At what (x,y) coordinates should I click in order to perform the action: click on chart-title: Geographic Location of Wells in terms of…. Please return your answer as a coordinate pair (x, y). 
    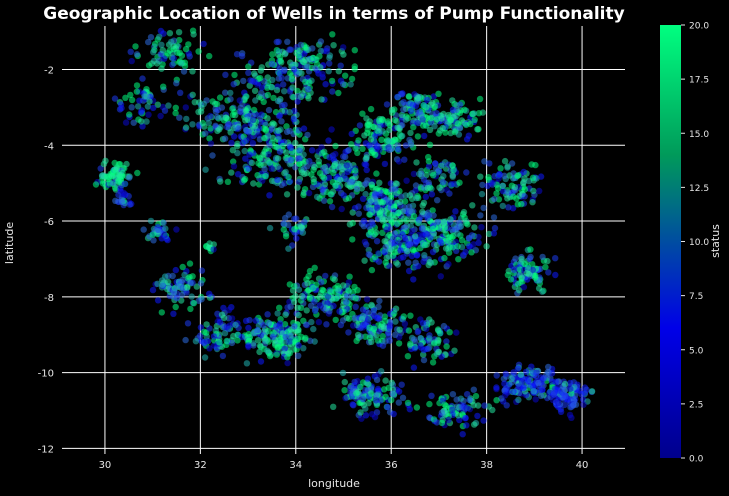
    Looking at the image, I should click on (333, 14).